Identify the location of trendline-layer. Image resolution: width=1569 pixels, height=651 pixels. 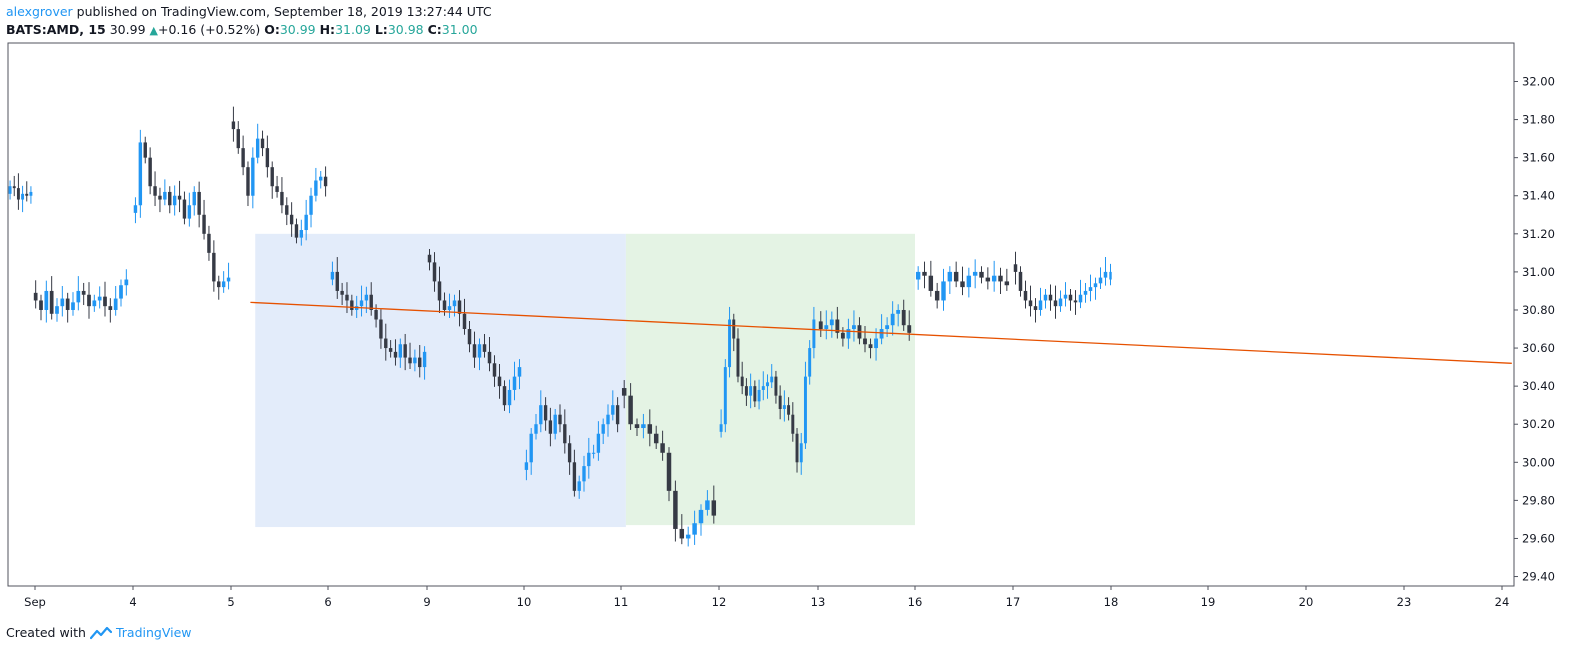
(881, 332).